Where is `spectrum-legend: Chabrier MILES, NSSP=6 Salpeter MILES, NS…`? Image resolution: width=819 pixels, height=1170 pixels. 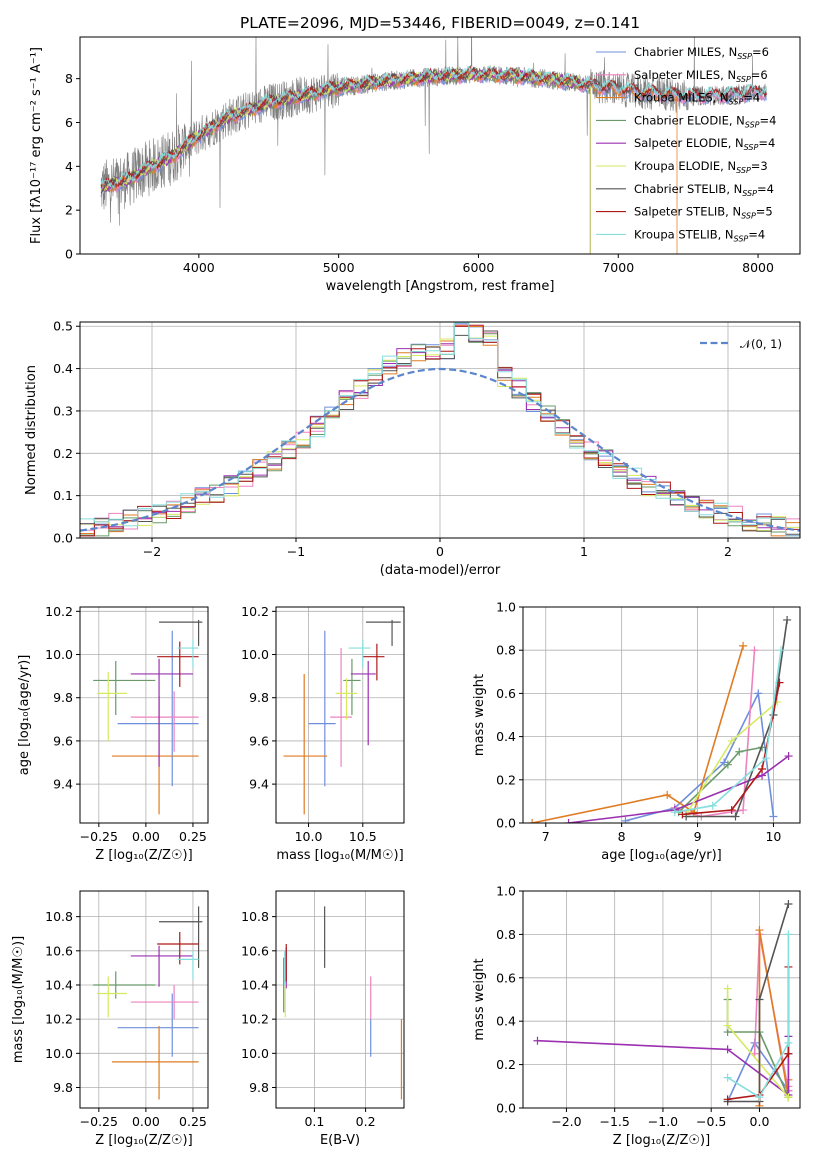 spectrum-legend: Chabrier MILES, NSSP=6 Salpeter MILES, NS… is located at coordinates (686, 144).